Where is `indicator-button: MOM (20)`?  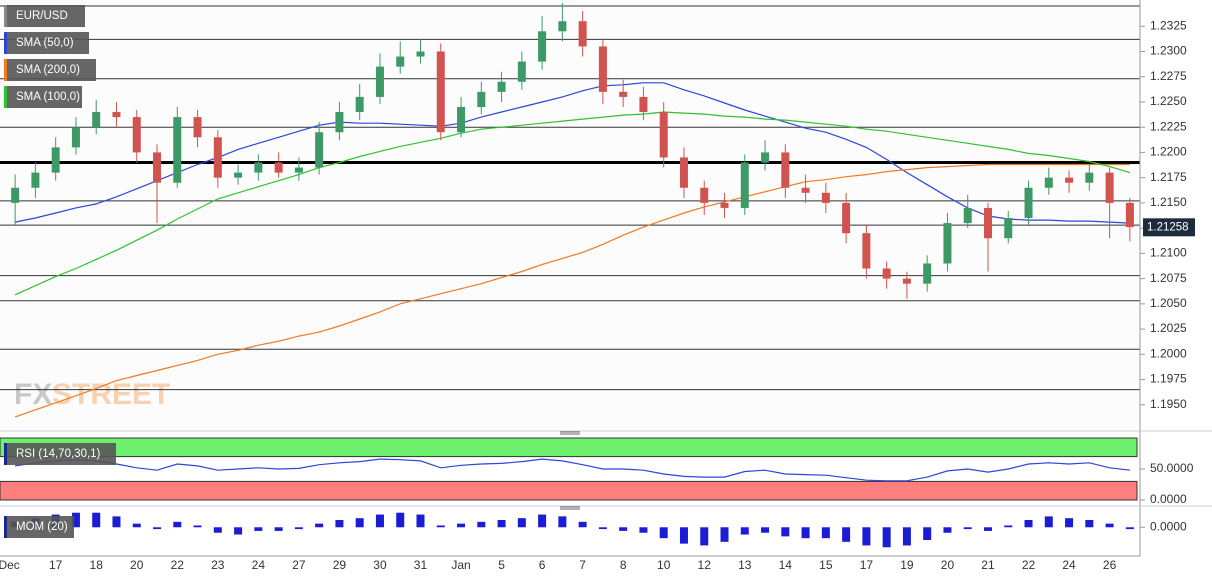
indicator-button: MOM (20) is located at coordinates (39, 527).